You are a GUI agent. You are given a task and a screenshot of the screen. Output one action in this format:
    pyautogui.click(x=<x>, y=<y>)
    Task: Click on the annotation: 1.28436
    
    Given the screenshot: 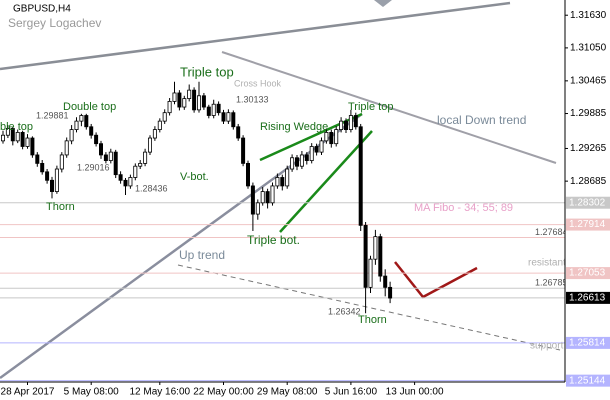 What is the action you would take?
    pyautogui.click(x=151, y=188)
    